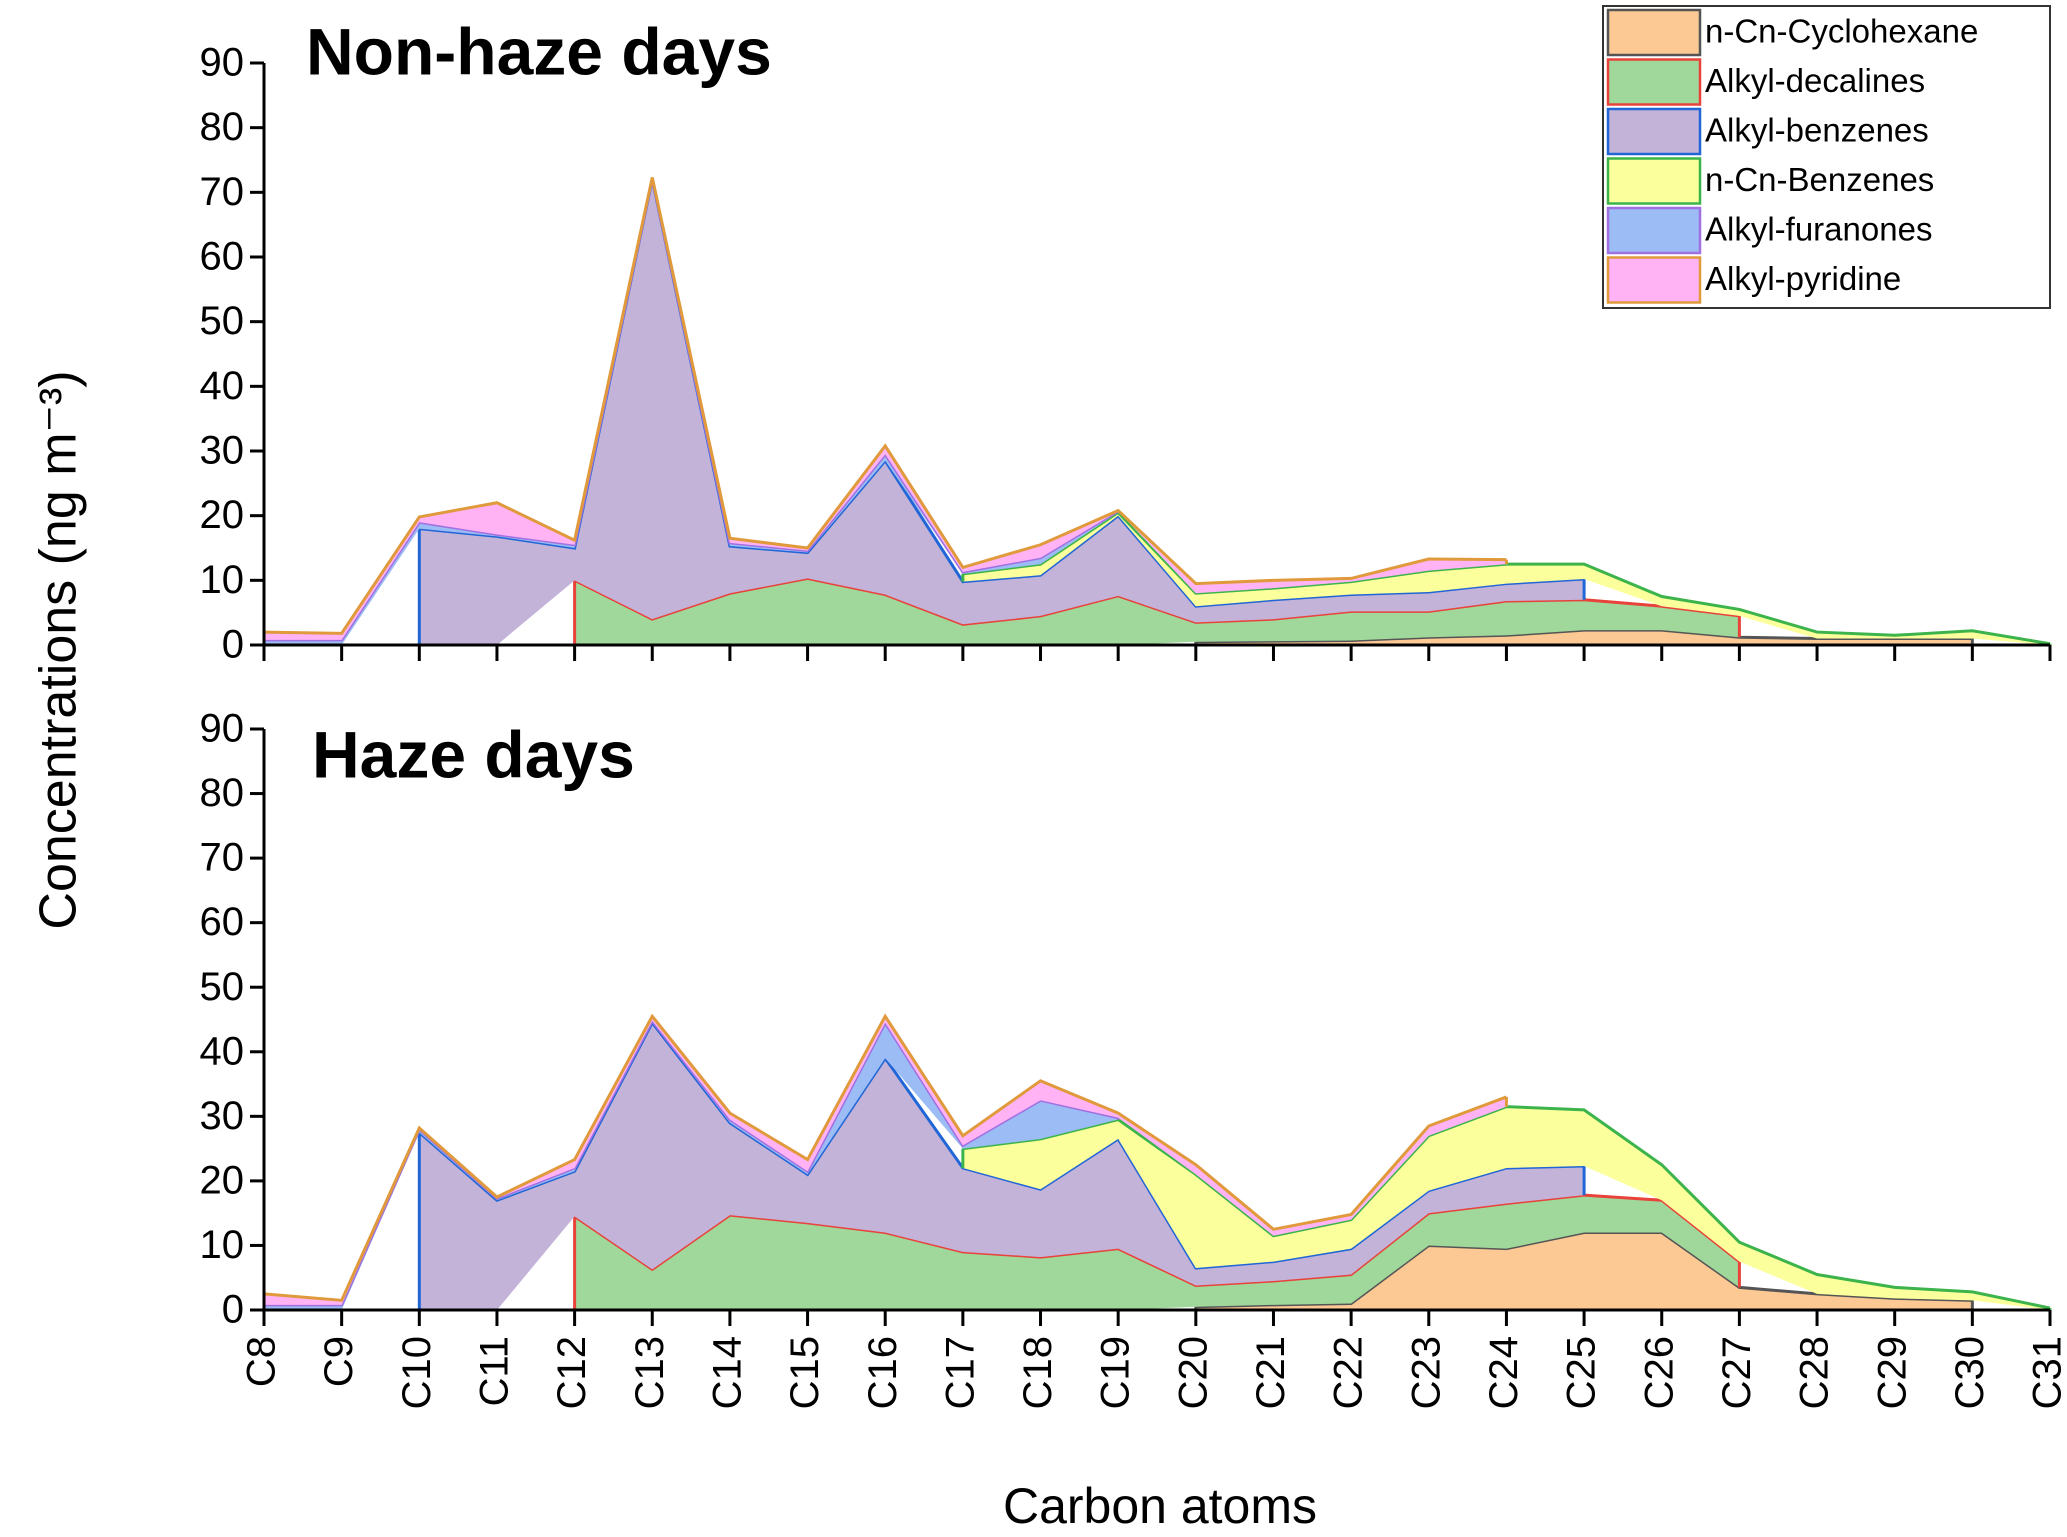 This screenshot has width=2067, height=1537. What do you see at coordinates (960, 1372) in the screenshot?
I see `x-tick-label: C17` at bounding box center [960, 1372].